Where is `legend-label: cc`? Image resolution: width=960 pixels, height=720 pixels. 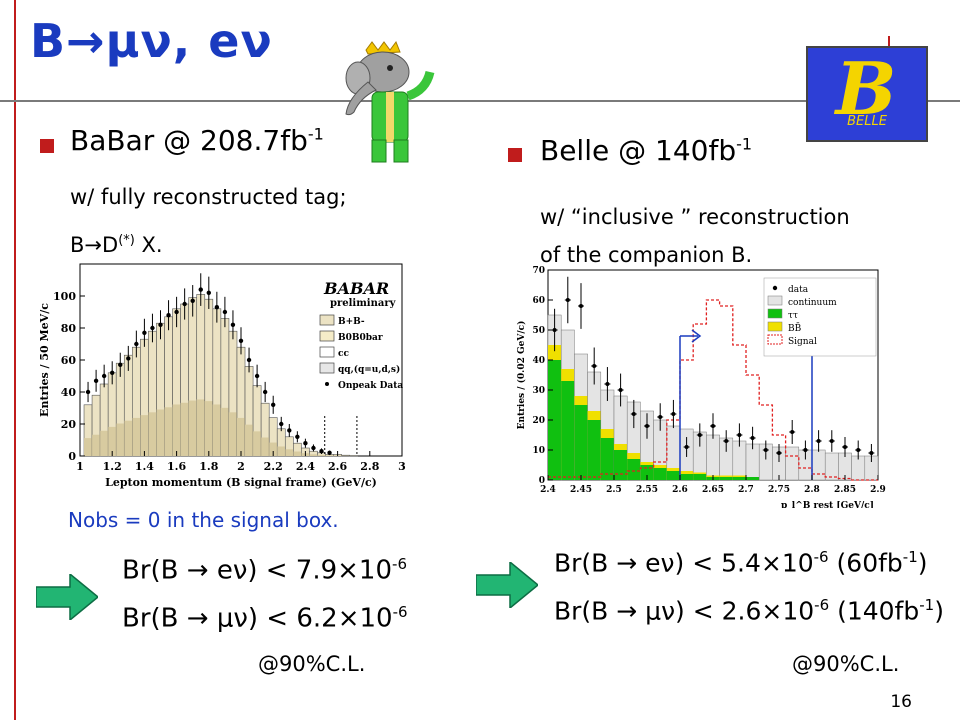
legend-label: cc is located at coordinates (343, 354).